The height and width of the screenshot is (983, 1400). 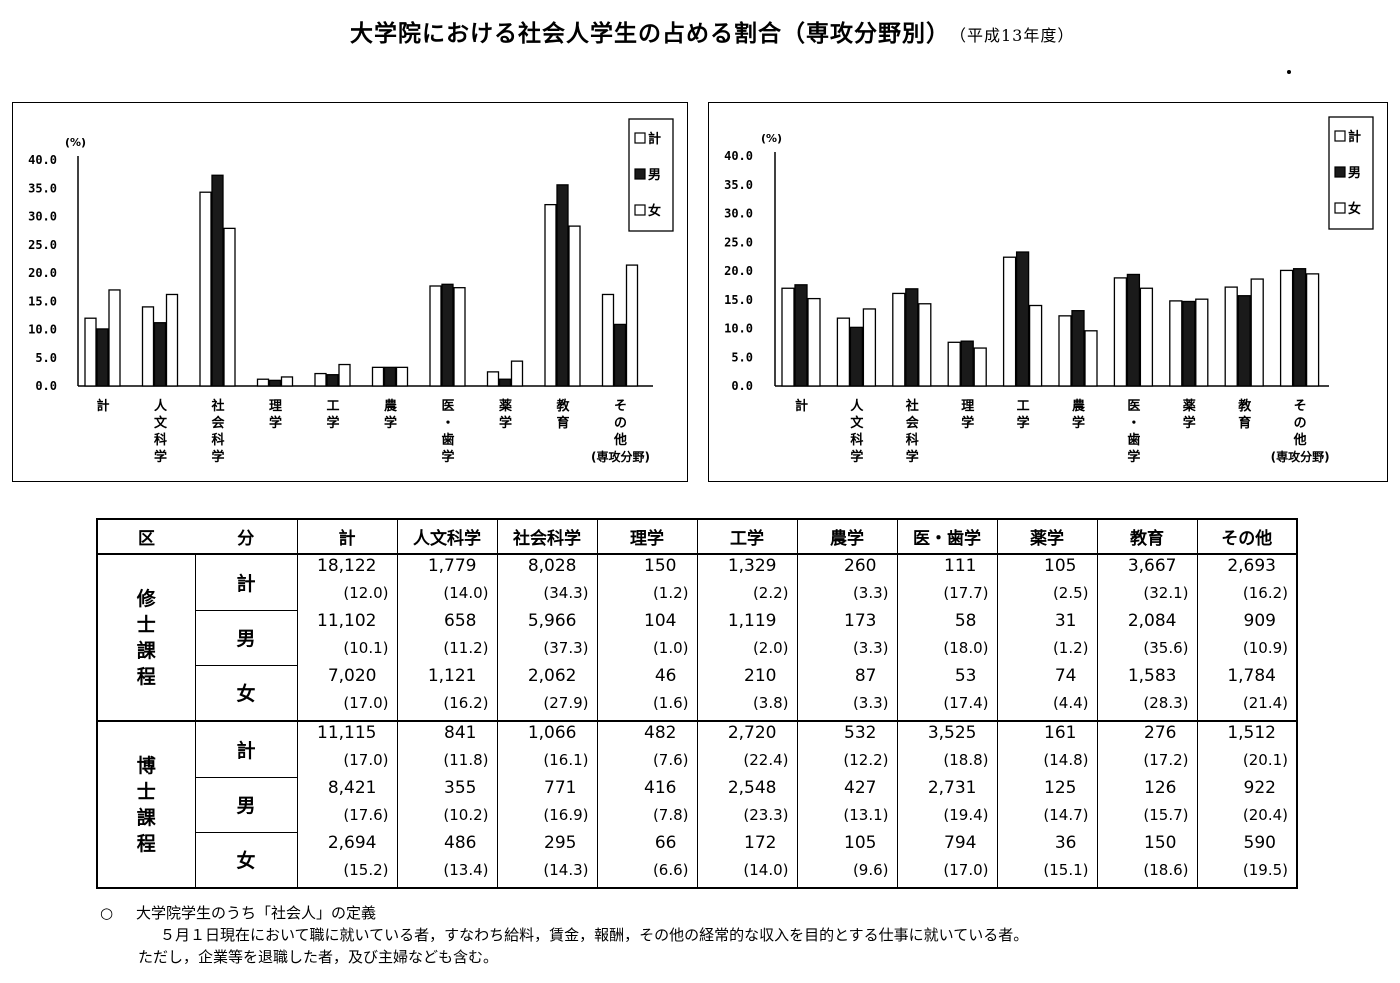 I want to click on doctoral-bar-男-4, so click(x=967, y=363).